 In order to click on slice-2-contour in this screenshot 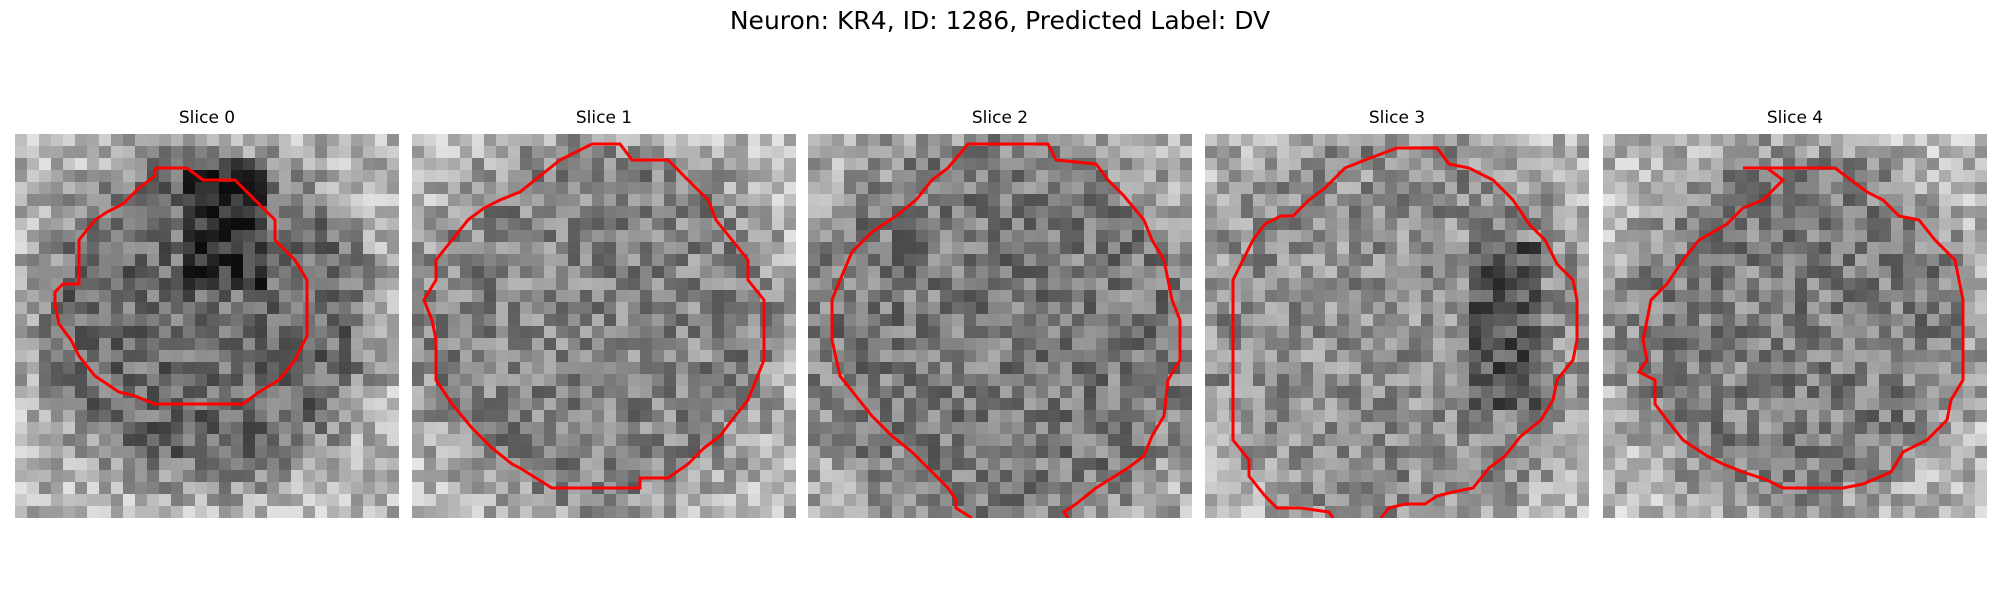, I will do `click(1048, 330)`.